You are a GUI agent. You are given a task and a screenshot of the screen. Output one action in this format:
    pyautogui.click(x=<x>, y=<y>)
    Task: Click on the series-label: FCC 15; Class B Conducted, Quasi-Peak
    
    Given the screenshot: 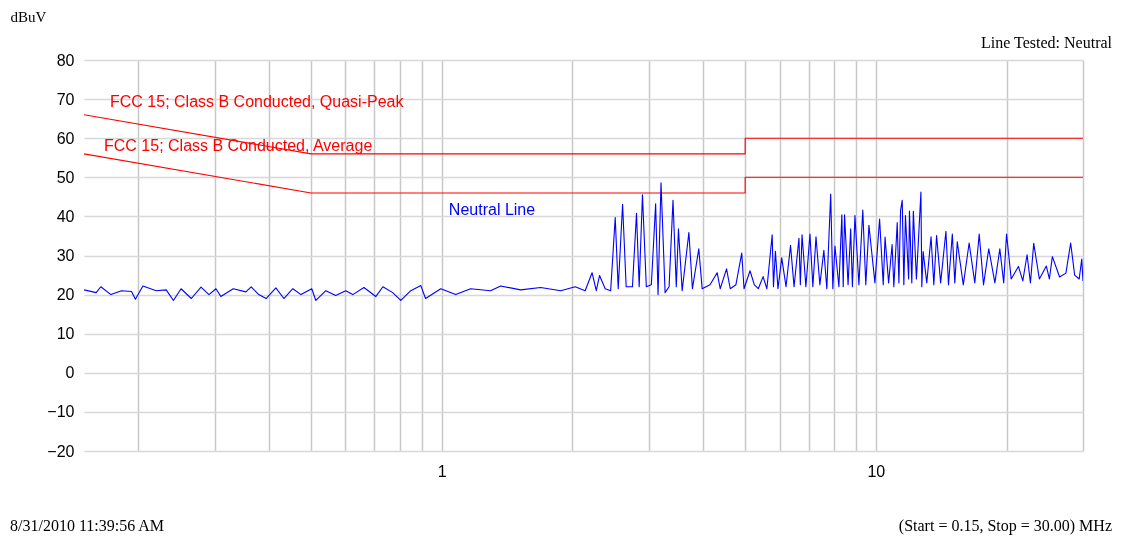 What is the action you would take?
    pyautogui.click(x=257, y=101)
    